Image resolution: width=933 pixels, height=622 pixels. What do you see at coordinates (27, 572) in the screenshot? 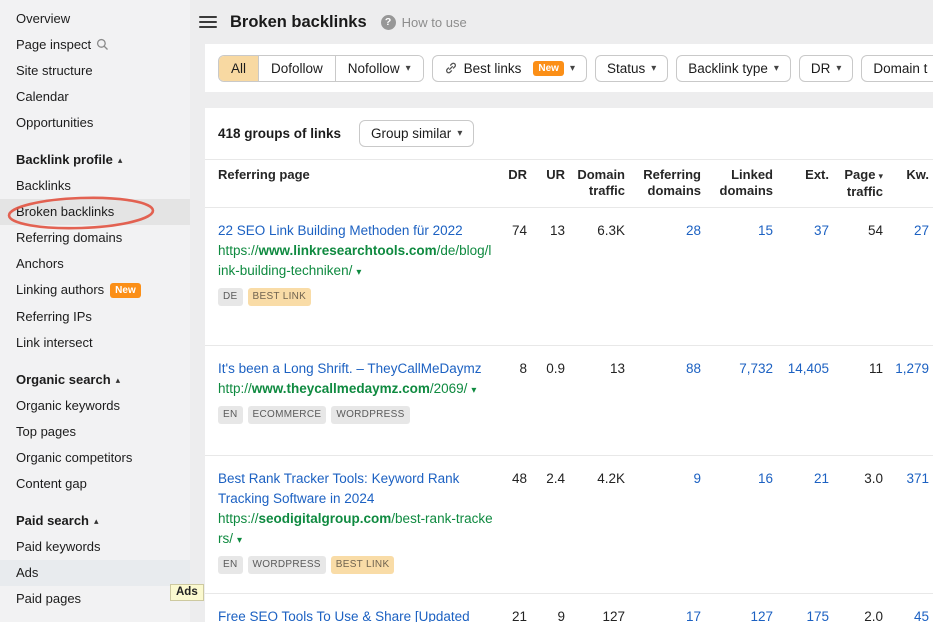
I see `sidebar-item-label: Ads` at bounding box center [27, 572].